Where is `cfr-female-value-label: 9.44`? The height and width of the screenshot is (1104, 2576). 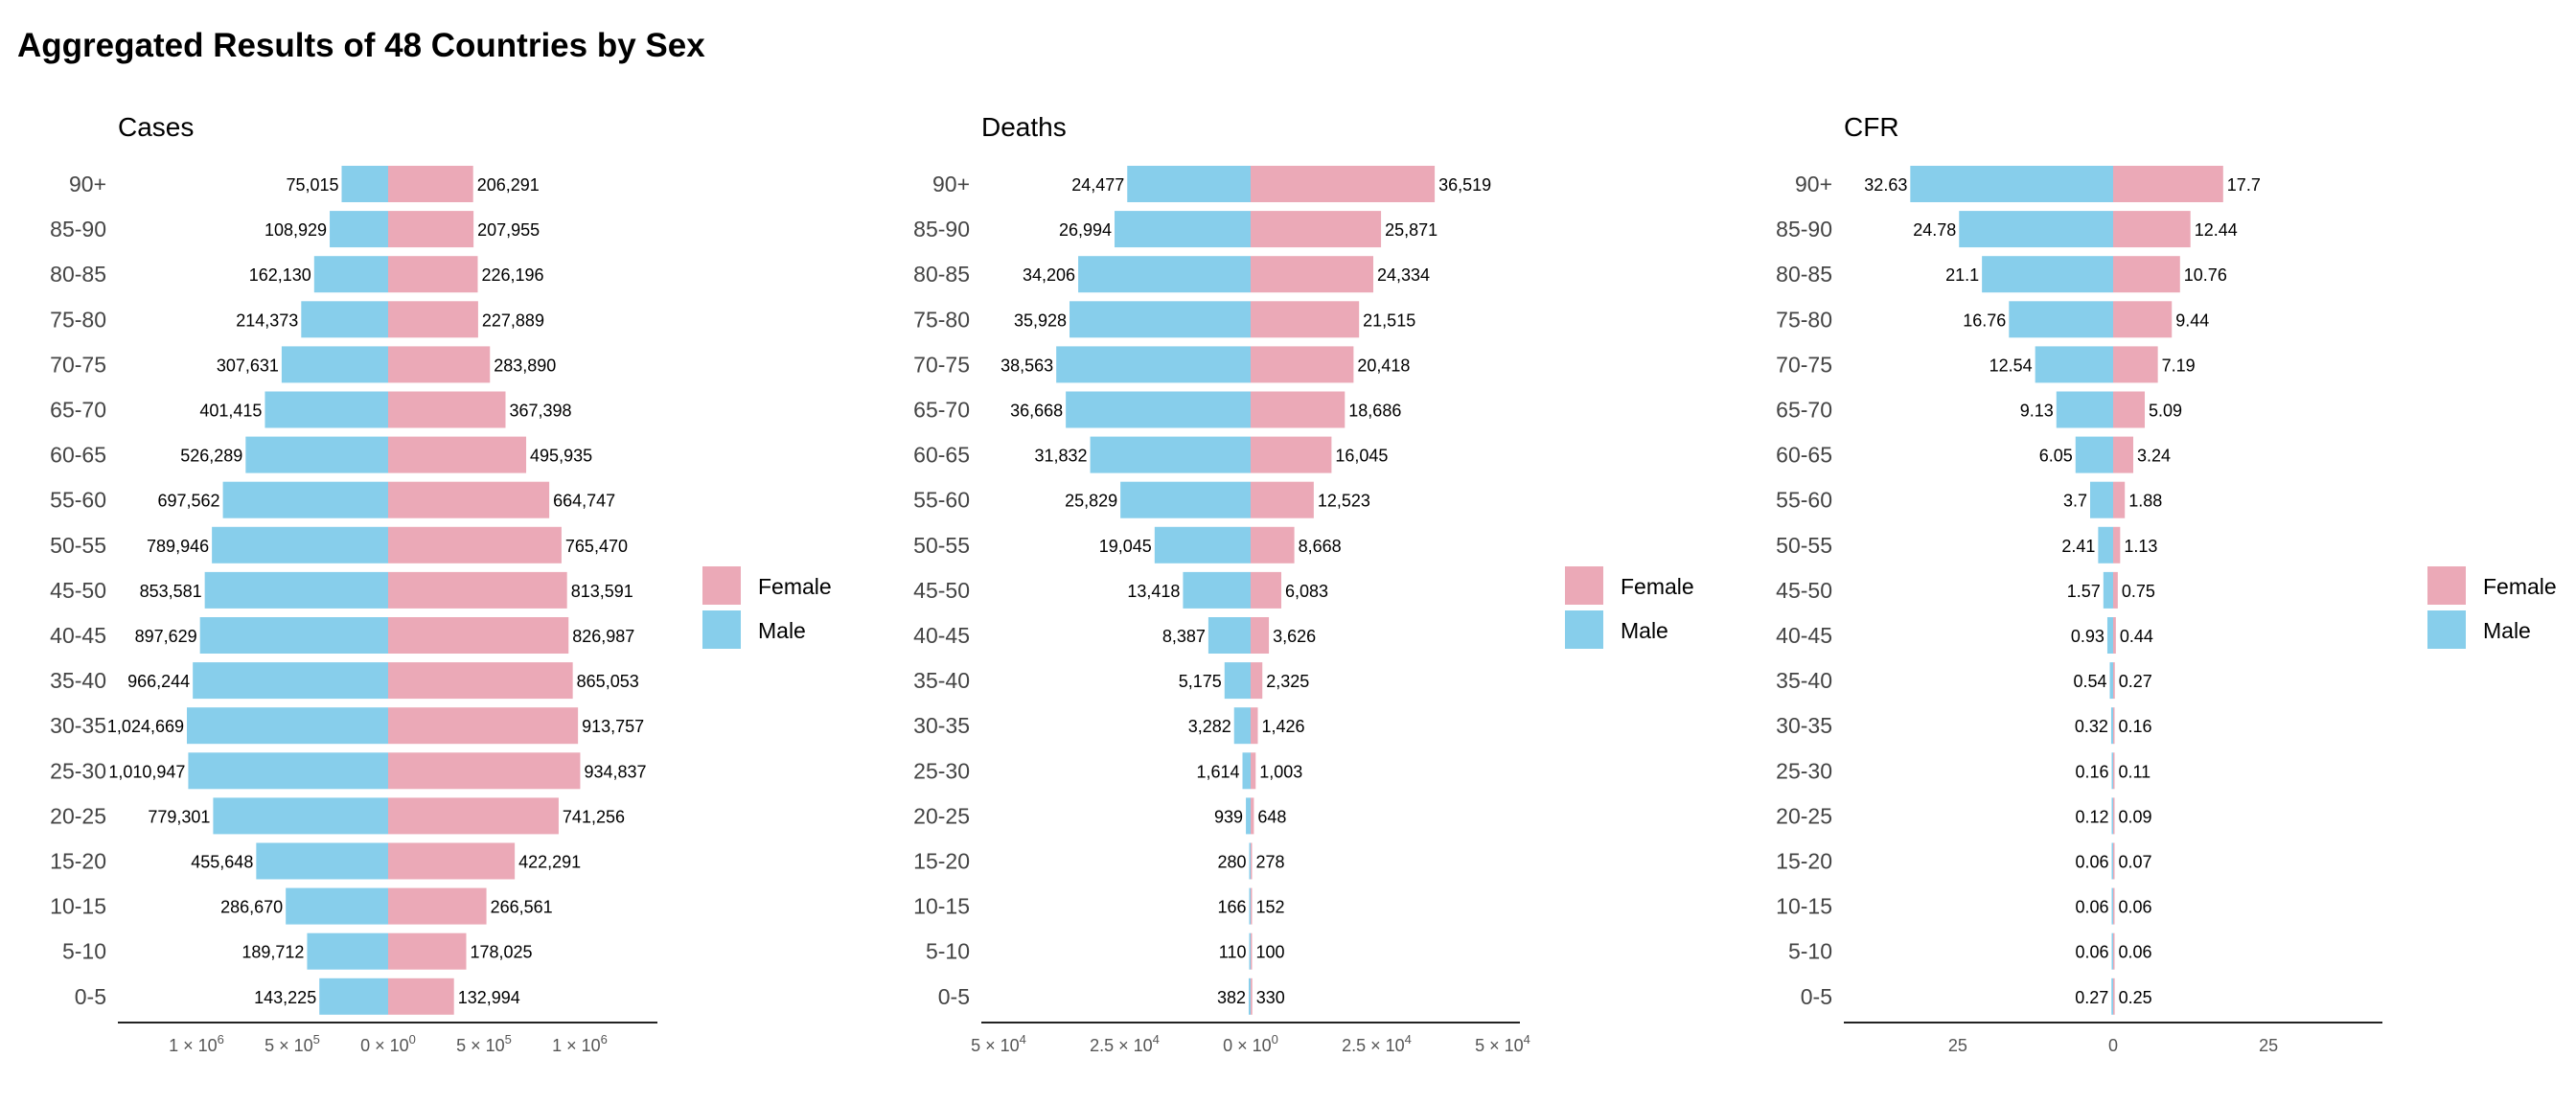
cfr-female-value-label: 9.44 is located at coordinates (2192, 320).